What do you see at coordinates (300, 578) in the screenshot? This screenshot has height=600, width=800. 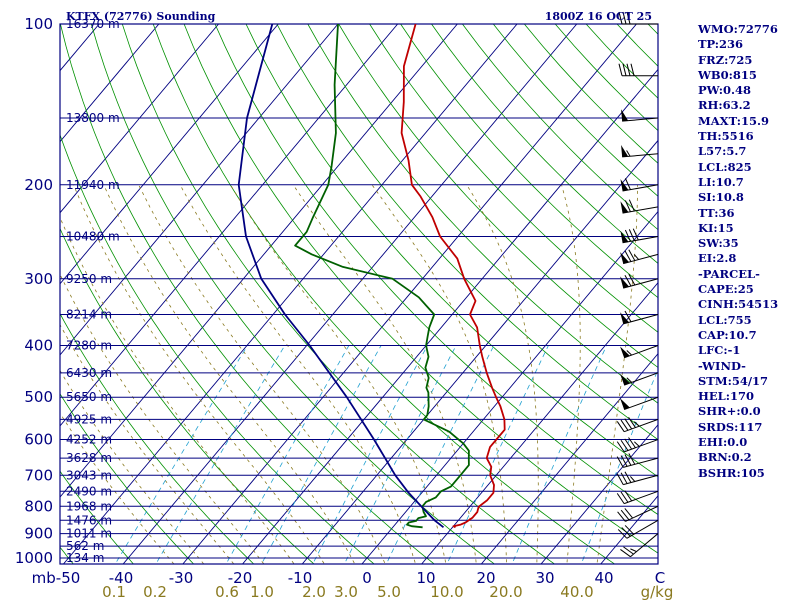 I see `temperature-tick-label: -10` at bounding box center [300, 578].